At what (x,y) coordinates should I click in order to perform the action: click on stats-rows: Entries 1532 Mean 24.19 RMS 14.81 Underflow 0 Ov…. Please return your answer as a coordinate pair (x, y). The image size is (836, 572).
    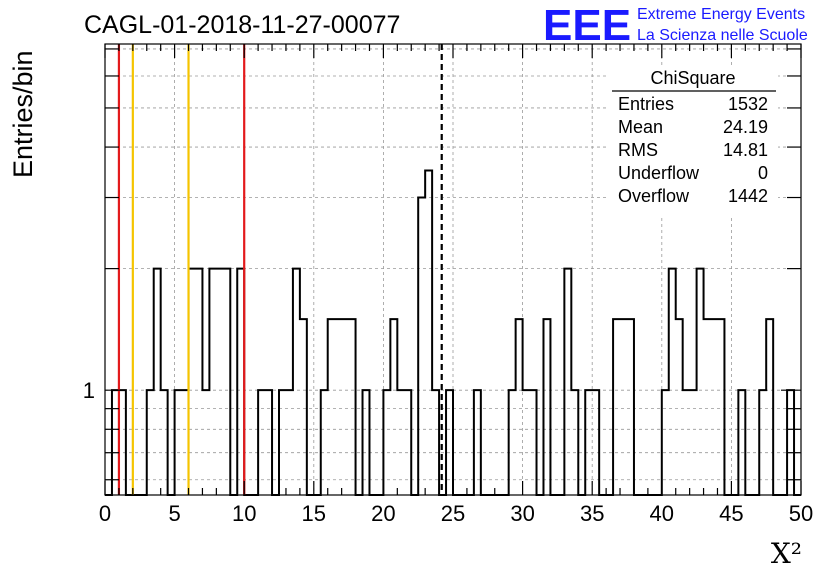
    Looking at the image, I should click on (693, 150).